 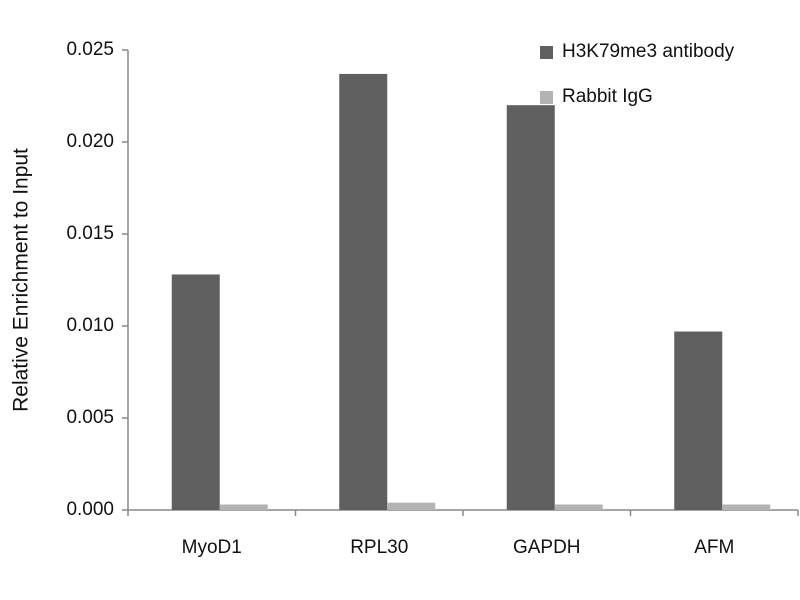 I want to click on legend-label: Rabbit IgG, so click(x=607, y=96).